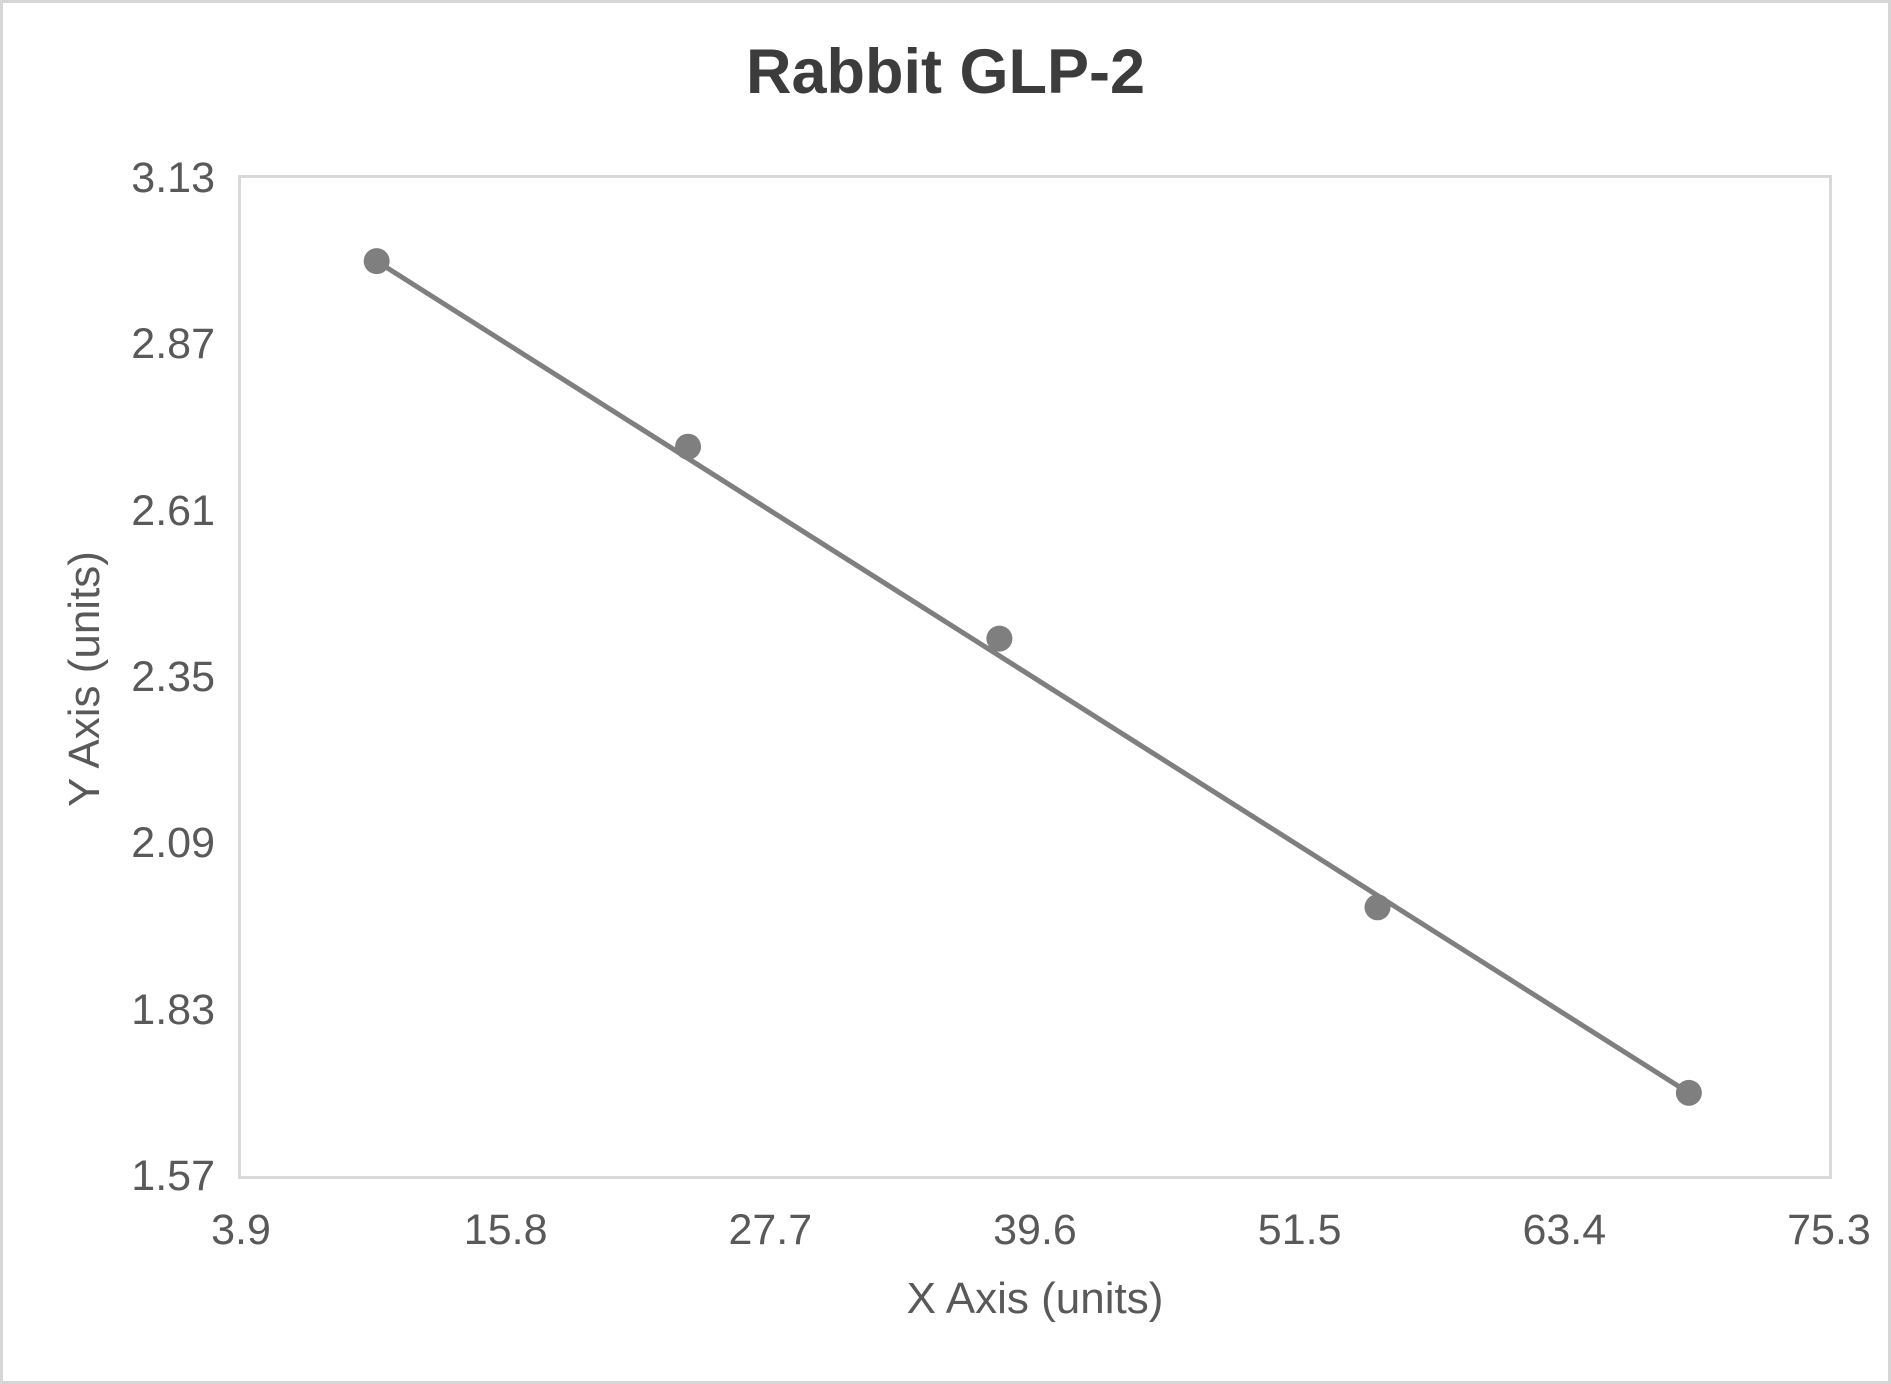 This screenshot has height=1384, width=1891. What do you see at coordinates (1564, 1230) in the screenshot?
I see `x-tick-label: 63.4` at bounding box center [1564, 1230].